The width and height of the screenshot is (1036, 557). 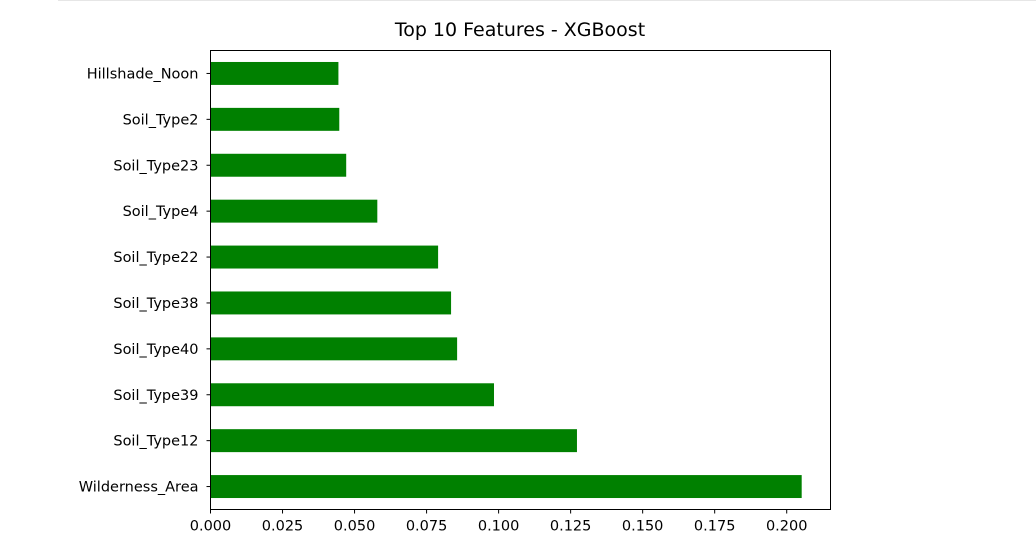 I want to click on chart-title: Top 10 Features - XGBoost, so click(x=519, y=30).